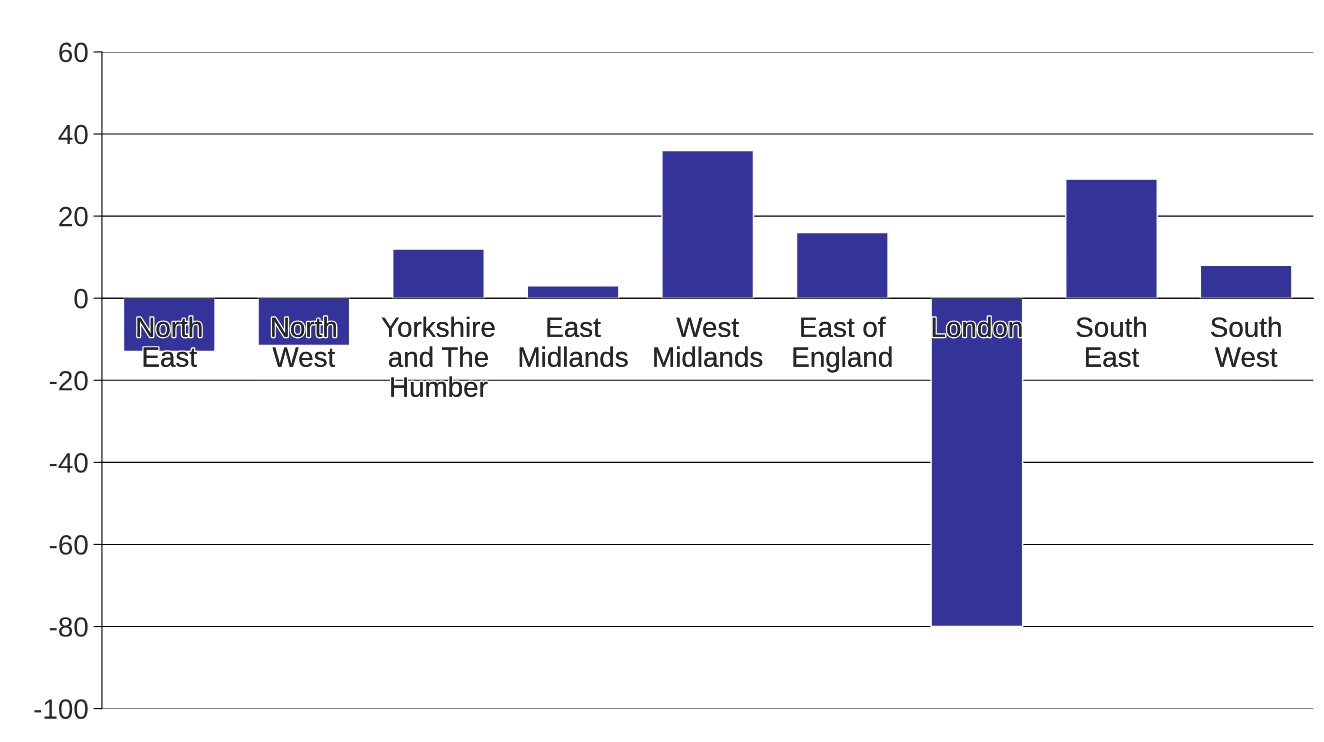 This screenshot has height=742, width=1324. I want to click on y-tick-label: 20, so click(73, 216).